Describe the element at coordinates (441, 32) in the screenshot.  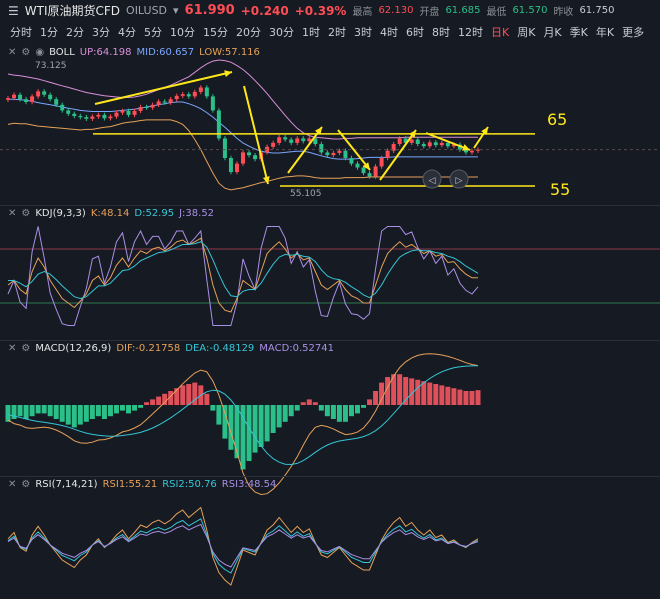
I see `timeframe-tab: 8时` at that location.